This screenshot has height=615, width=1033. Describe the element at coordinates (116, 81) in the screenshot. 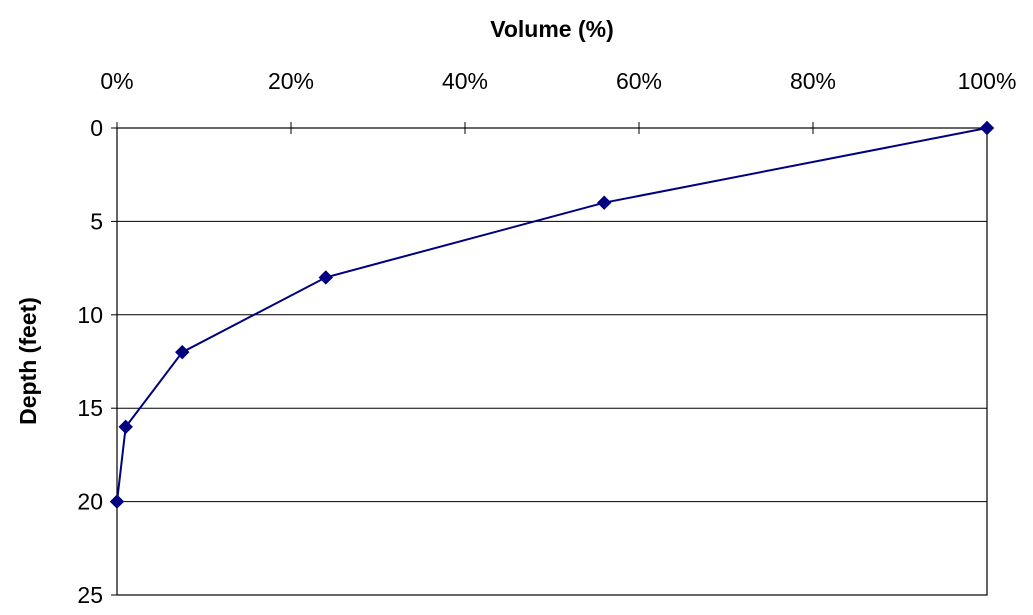

I see `x-tick-label: 0%` at that location.